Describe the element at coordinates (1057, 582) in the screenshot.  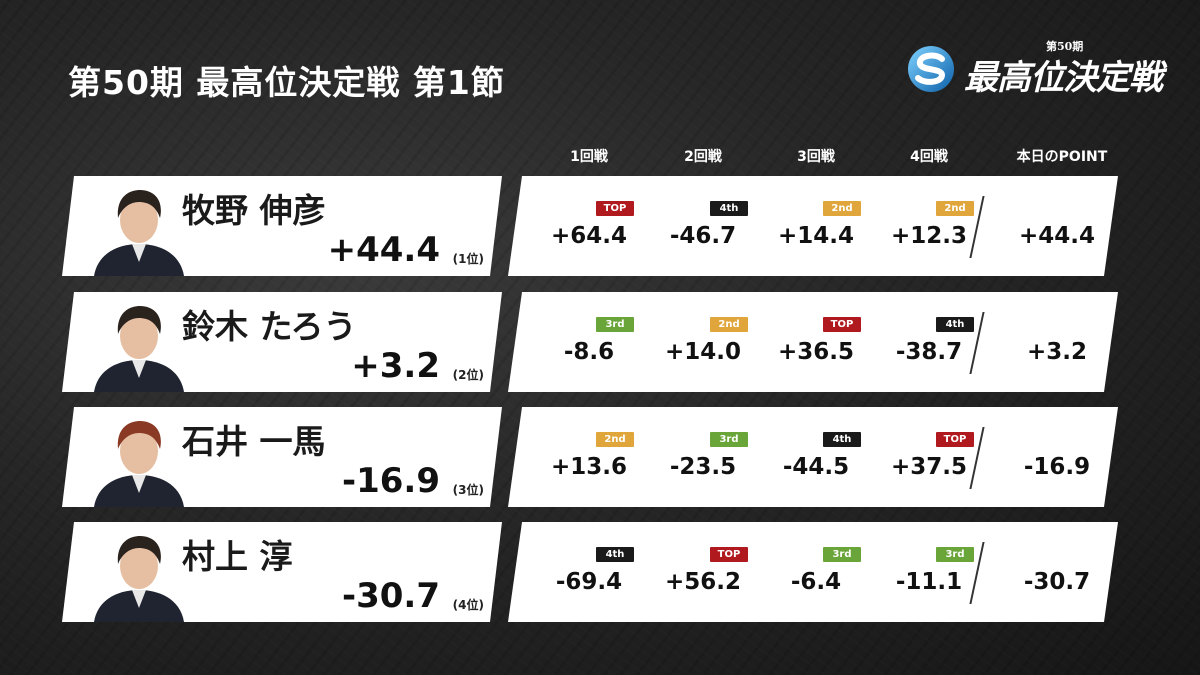
I see `day-point: -30.7` at that location.